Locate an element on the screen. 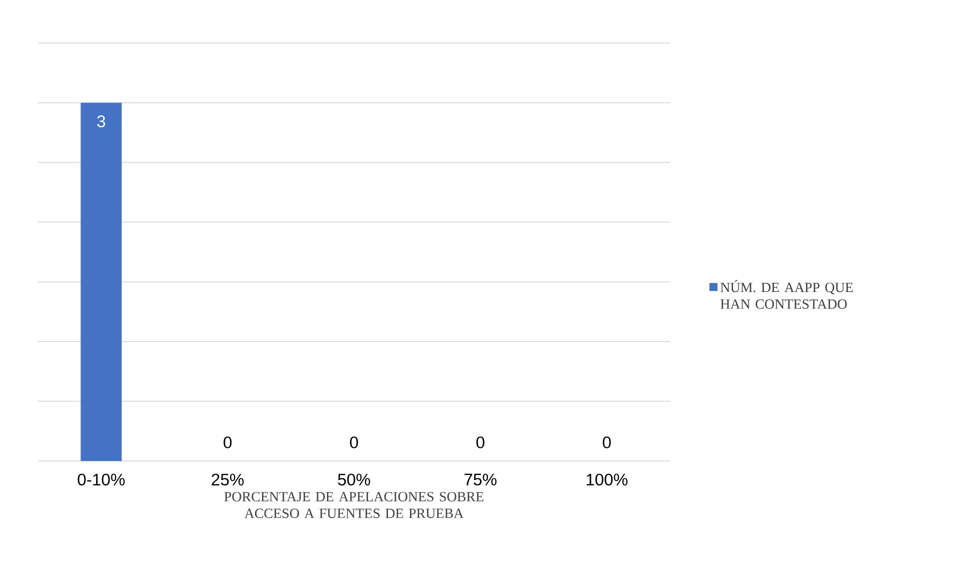 This screenshot has height=580, width=956. x-tick-label: 25% is located at coordinates (228, 480).